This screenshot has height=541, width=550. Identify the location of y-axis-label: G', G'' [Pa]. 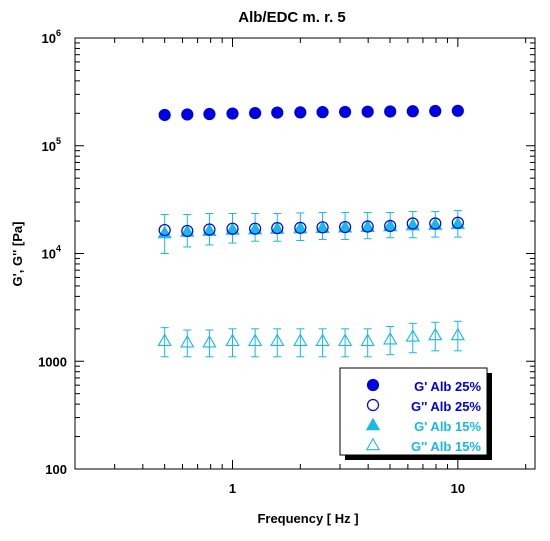
(17, 254).